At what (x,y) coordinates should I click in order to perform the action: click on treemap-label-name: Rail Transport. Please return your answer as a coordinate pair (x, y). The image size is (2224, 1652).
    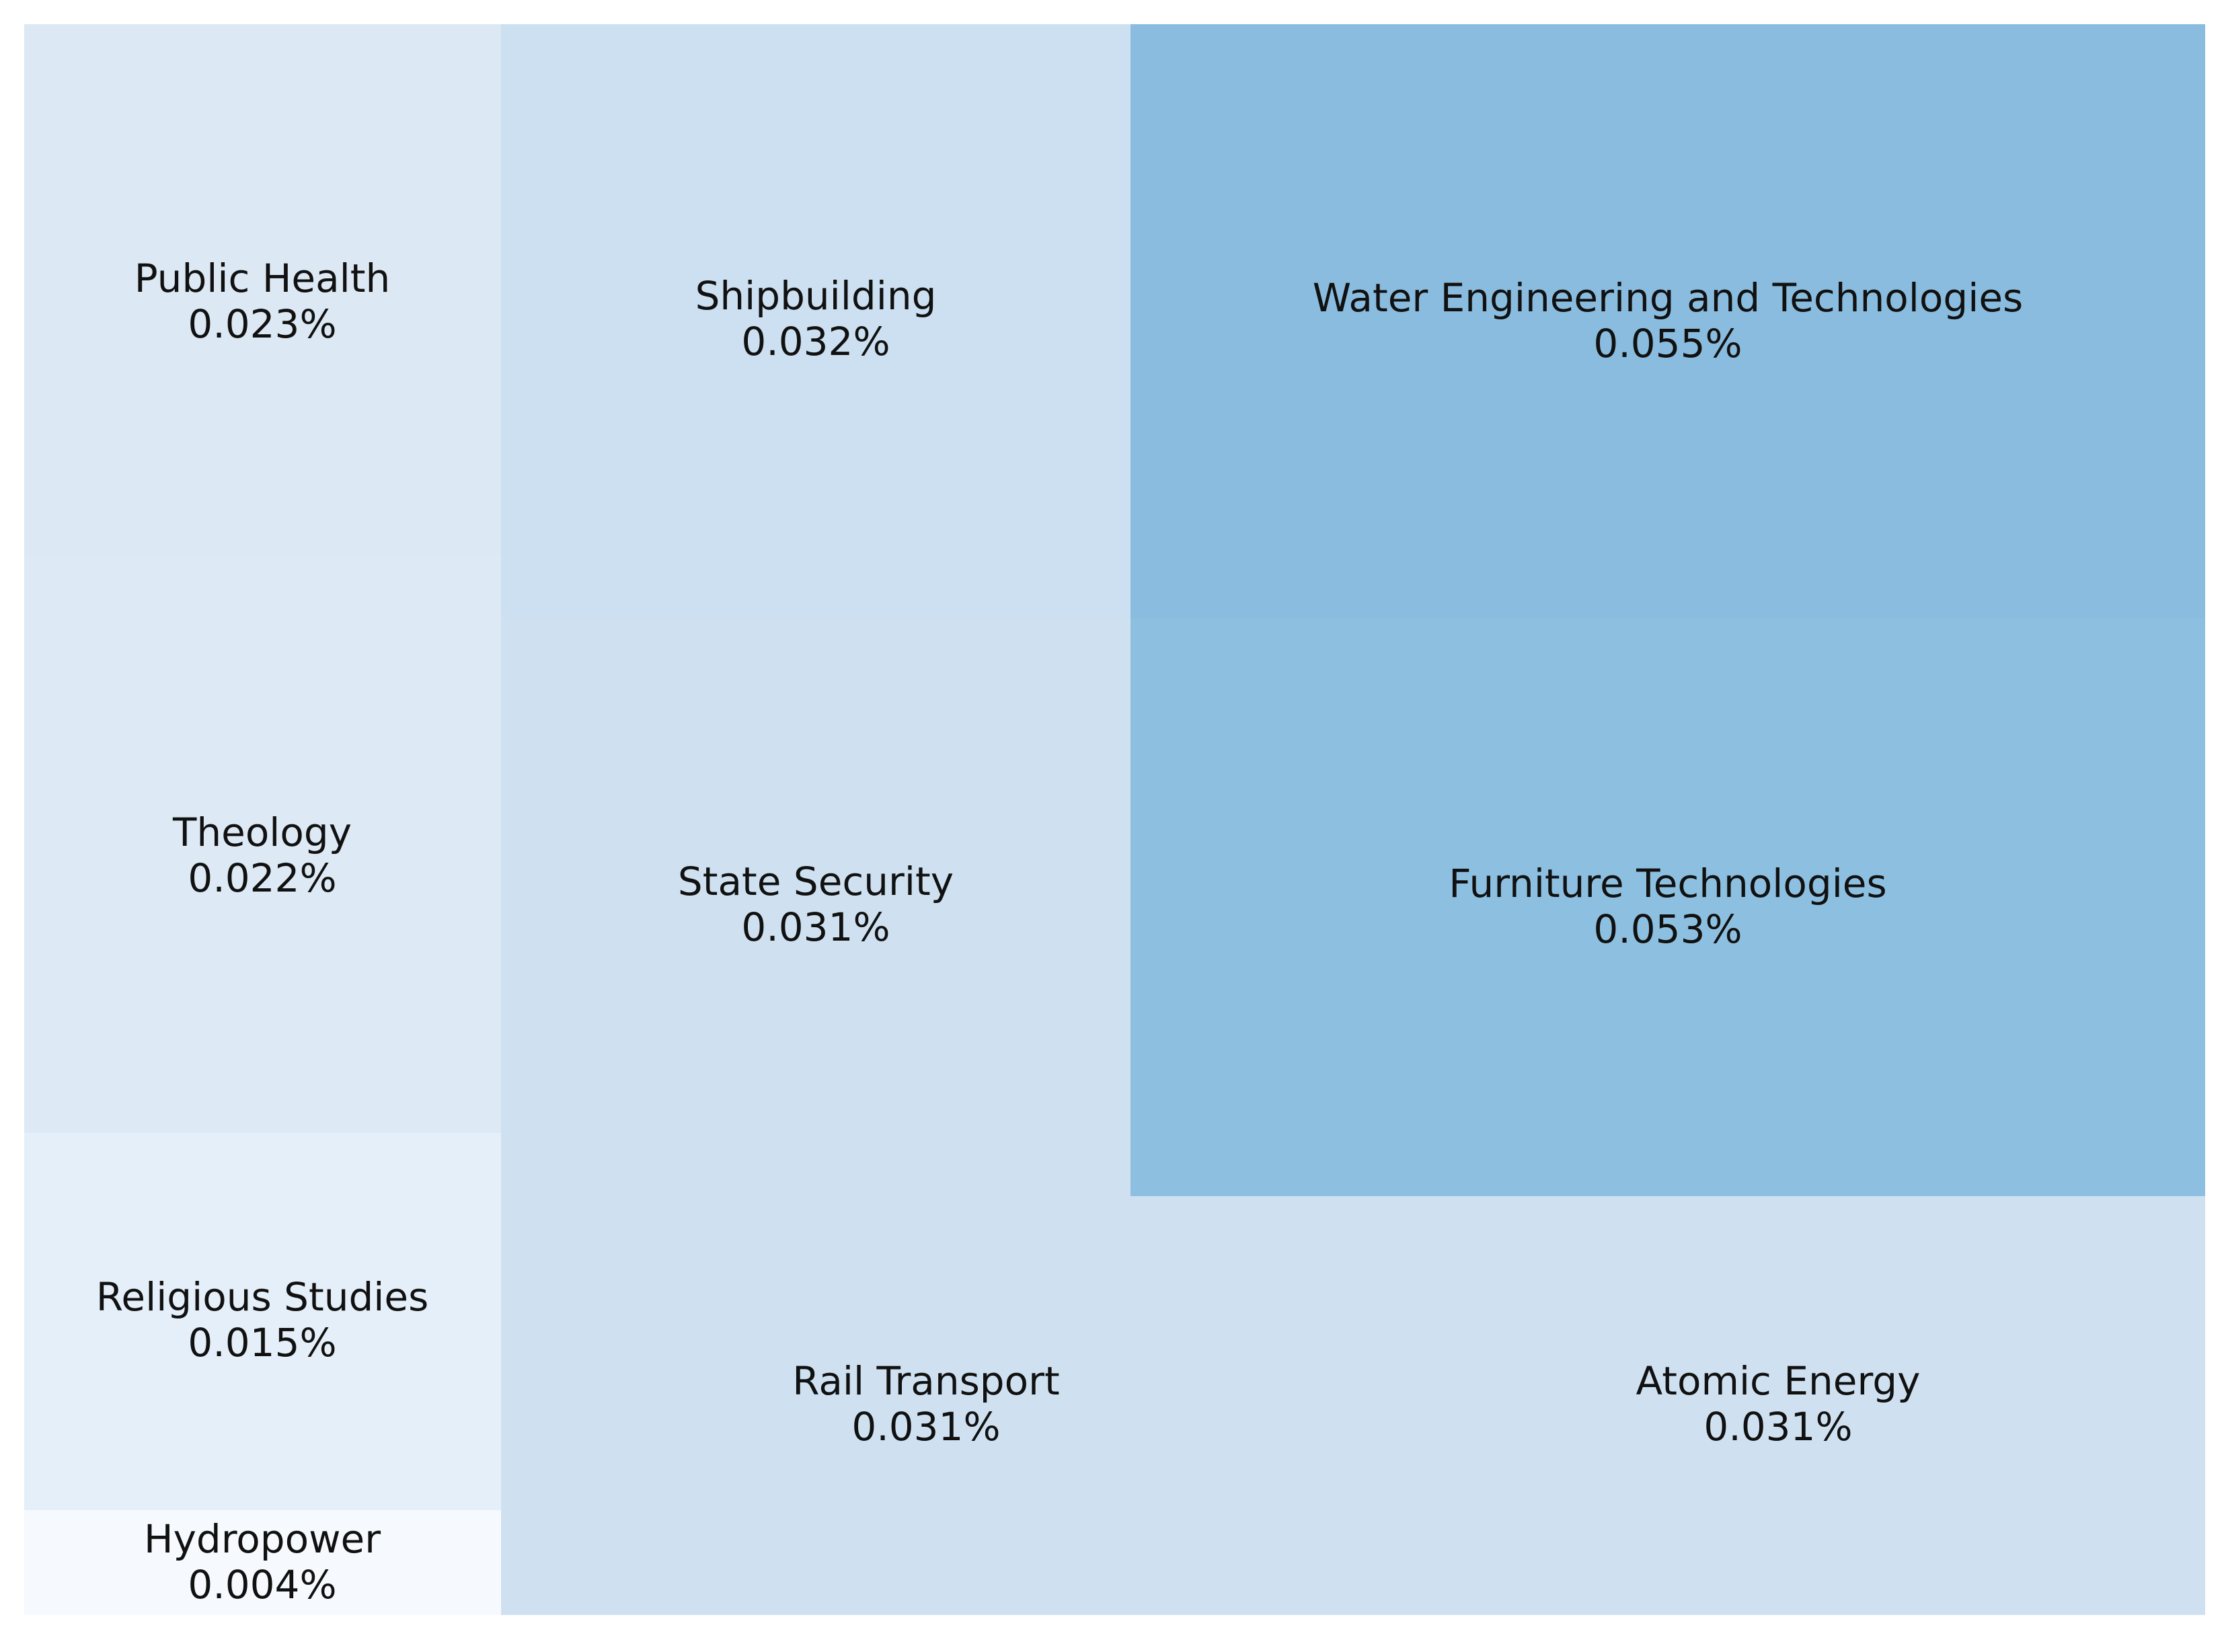
    Looking at the image, I should click on (926, 1381).